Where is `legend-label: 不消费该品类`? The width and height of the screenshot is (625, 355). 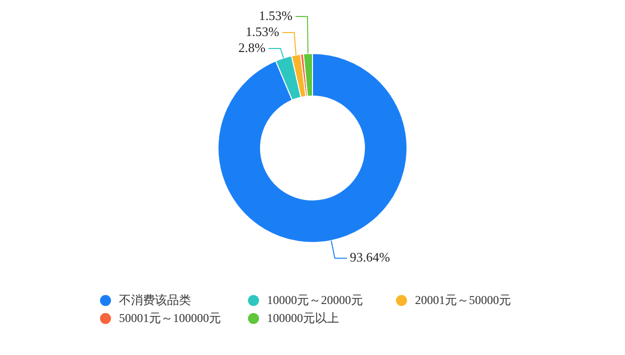 legend-label: 不消费该品类 is located at coordinates (155, 300).